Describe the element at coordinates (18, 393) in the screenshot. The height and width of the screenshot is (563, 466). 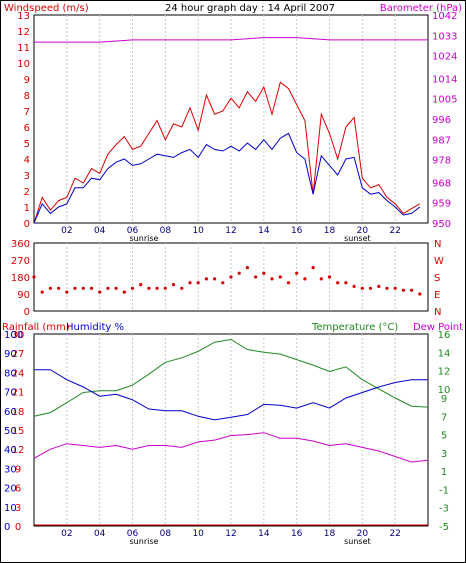
I see `rain-y-tick: 21` at that location.